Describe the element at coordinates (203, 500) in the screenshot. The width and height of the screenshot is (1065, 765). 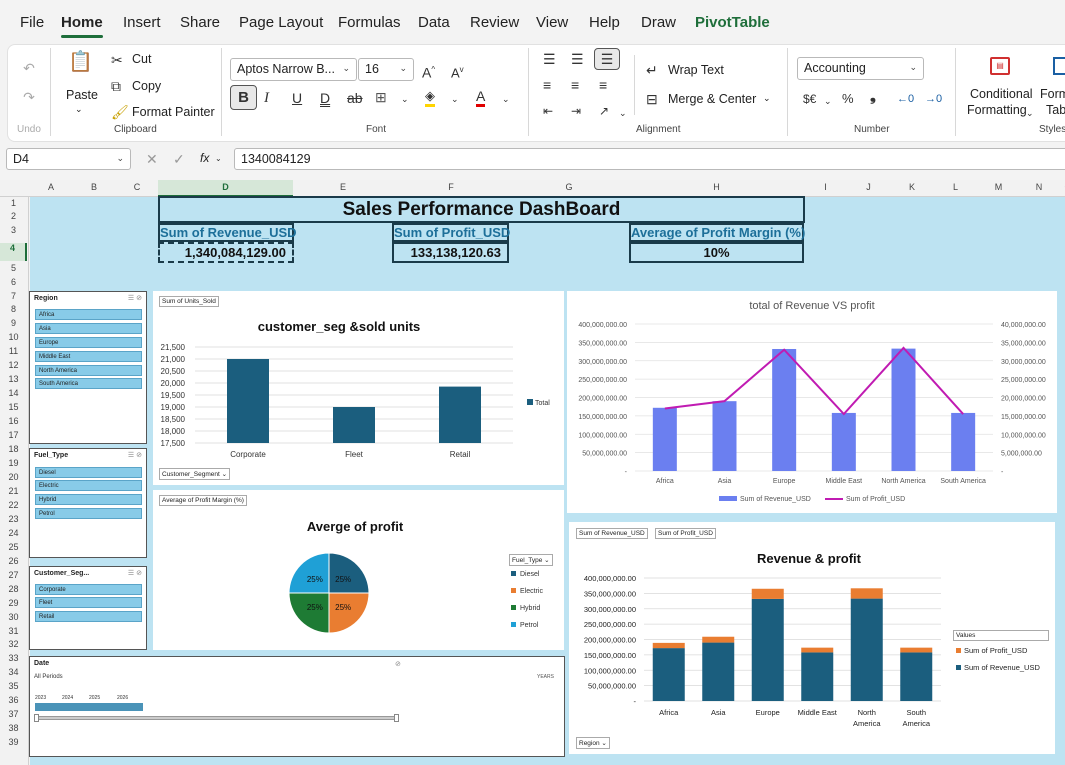
I see `field-button-profit-margin: Average of Profit Margin (%)` at that location.